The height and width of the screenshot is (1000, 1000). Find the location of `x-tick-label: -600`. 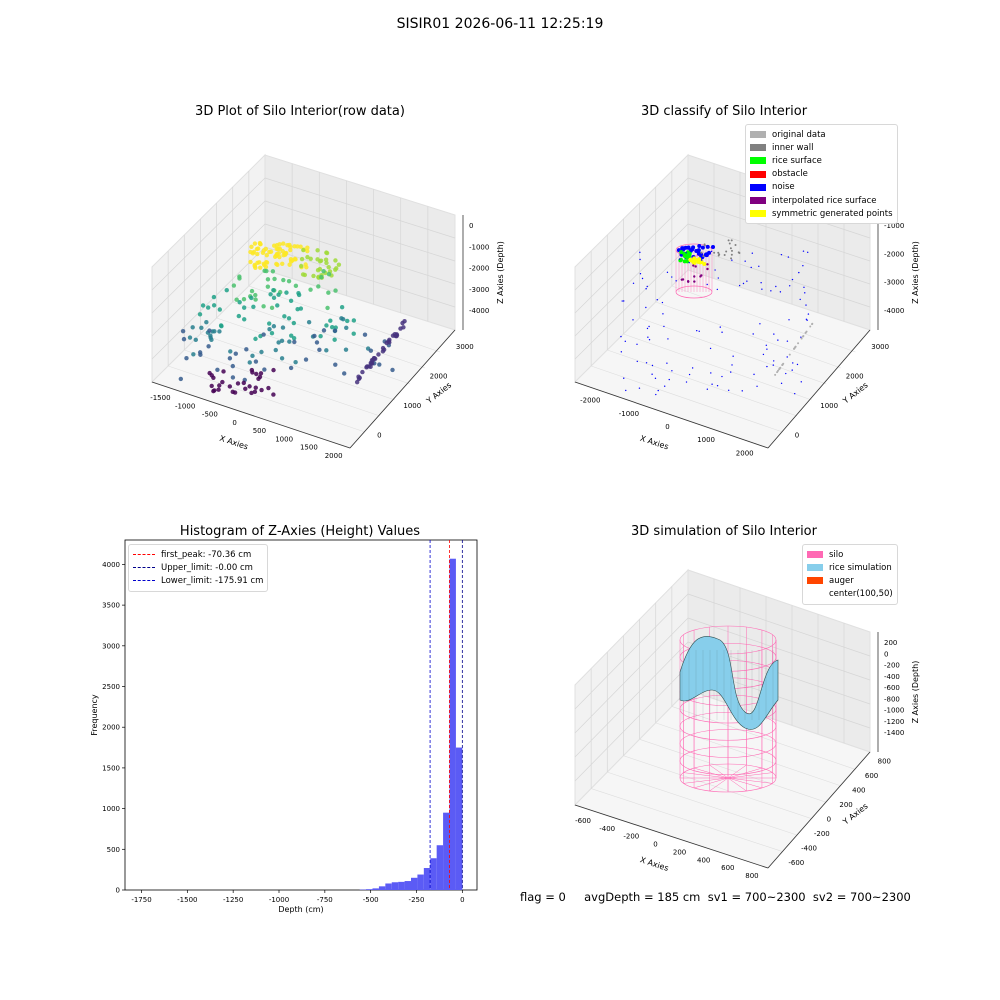

x-tick-label: -600 is located at coordinates (583, 821).